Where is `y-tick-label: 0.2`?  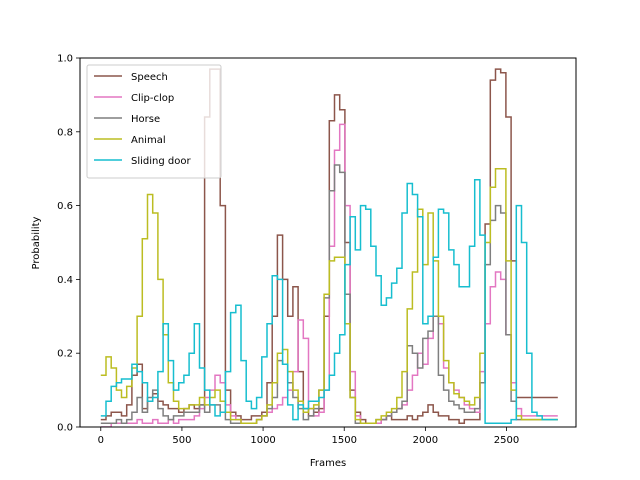 y-tick-label: 0.2 is located at coordinates (65, 354).